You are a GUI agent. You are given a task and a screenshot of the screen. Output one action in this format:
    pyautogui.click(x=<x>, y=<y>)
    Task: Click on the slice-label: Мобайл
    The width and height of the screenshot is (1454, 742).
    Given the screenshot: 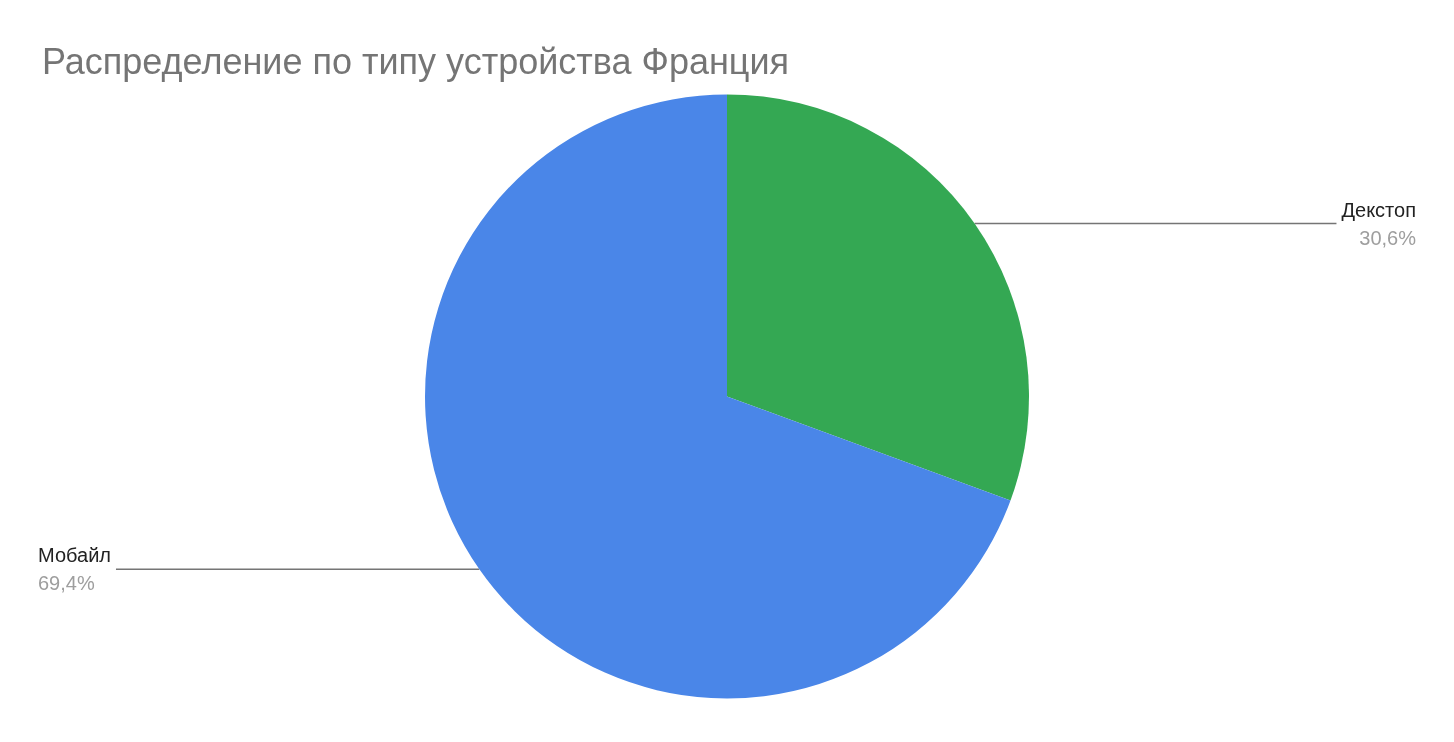 What is the action you would take?
    pyautogui.click(x=74, y=555)
    